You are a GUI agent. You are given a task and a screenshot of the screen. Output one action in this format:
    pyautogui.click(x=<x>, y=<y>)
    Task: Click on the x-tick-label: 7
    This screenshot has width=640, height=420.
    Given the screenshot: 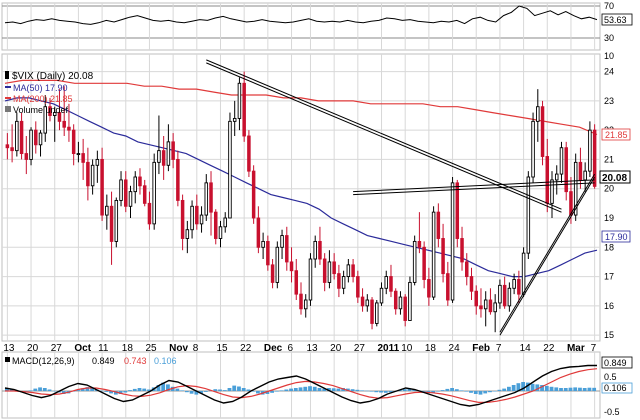 What is the action you would take?
    pyautogui.click(x=499, y=348)
    